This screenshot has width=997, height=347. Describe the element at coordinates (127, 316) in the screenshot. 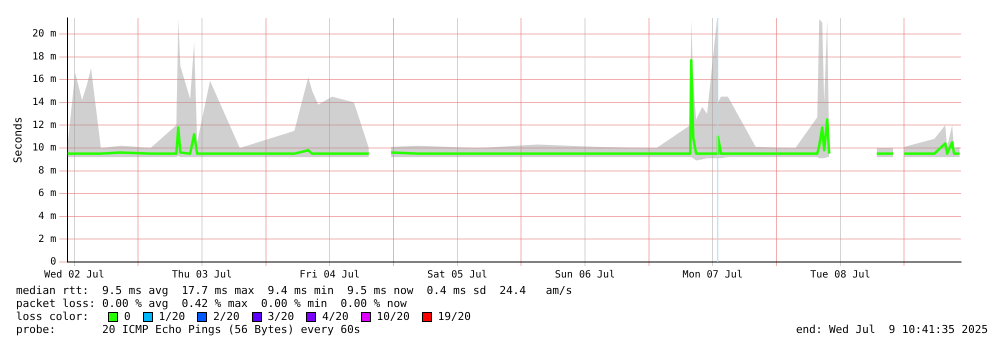

I see `legend-label: 0` at that location.